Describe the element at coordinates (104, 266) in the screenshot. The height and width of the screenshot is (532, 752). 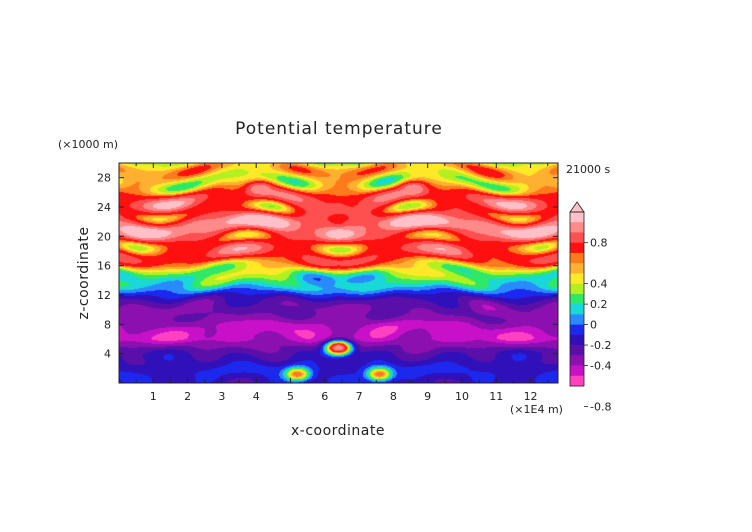
I see `y-tick-label: 16` at that location.